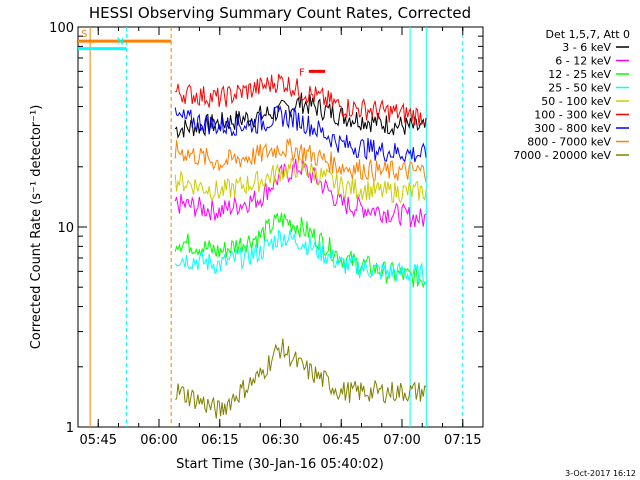 The image size is (640, 480). I want to click on legend-label: 7000 - 20000 keV, so click(562, 155).